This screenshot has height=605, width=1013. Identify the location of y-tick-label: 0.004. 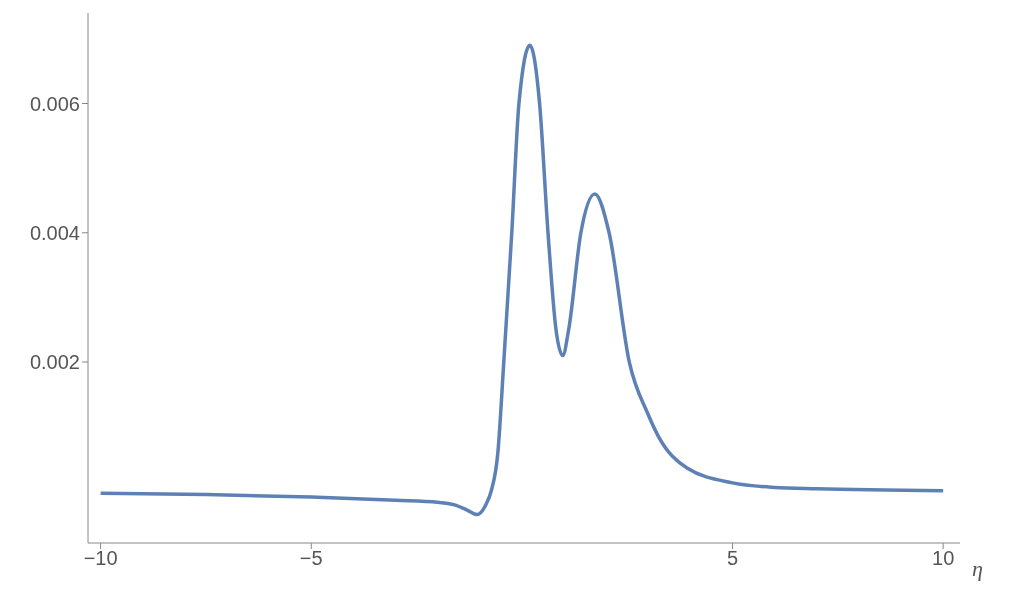
(54, 232).